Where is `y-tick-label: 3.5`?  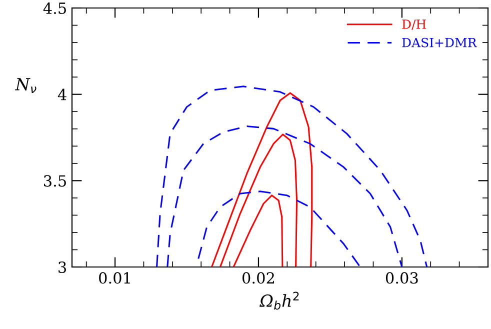
y-tick-label: 3.5 is located at coordinates (55, 181).